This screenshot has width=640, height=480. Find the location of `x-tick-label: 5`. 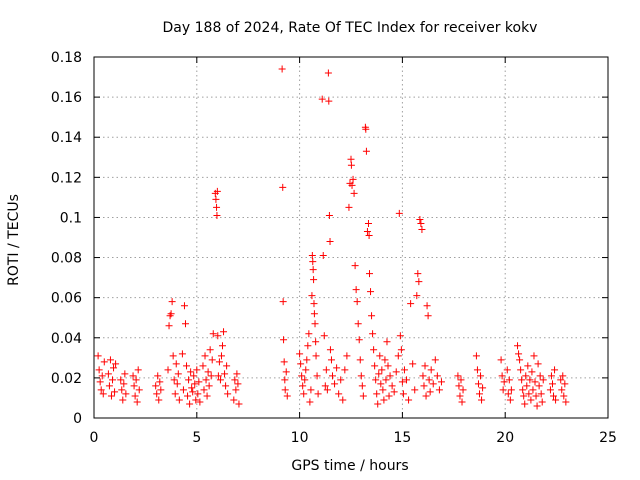

x-tick-label: 5 is located at coordinates (196, 438).